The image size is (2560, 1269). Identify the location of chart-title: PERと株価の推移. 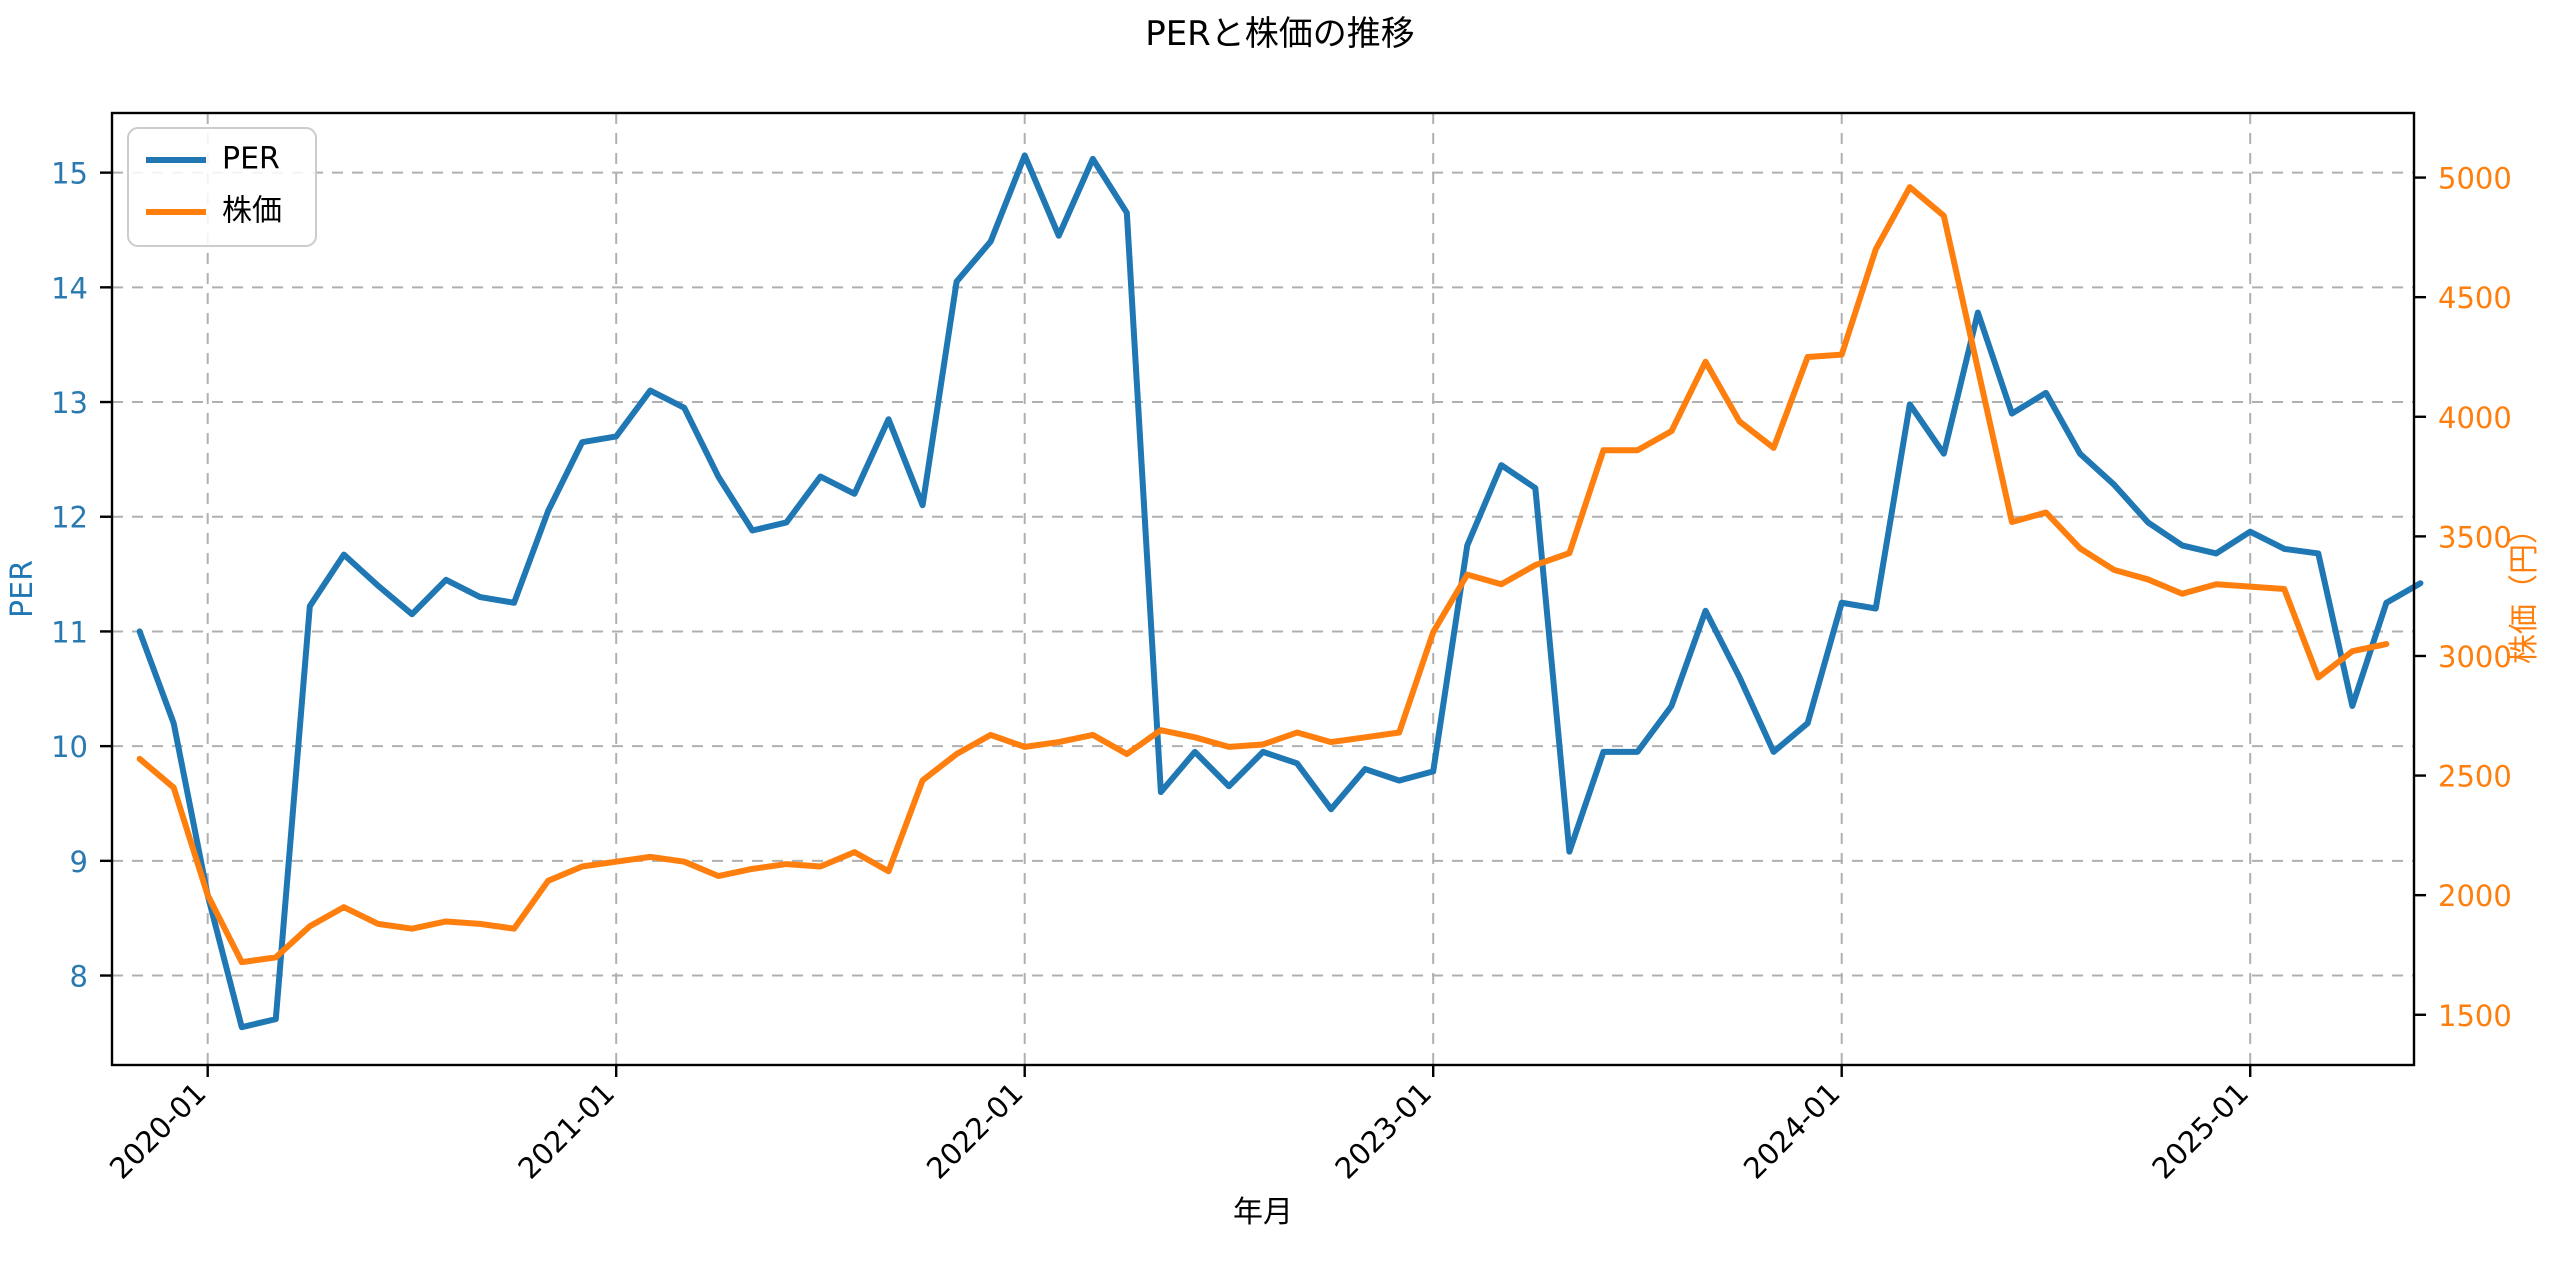
(1280, 34).